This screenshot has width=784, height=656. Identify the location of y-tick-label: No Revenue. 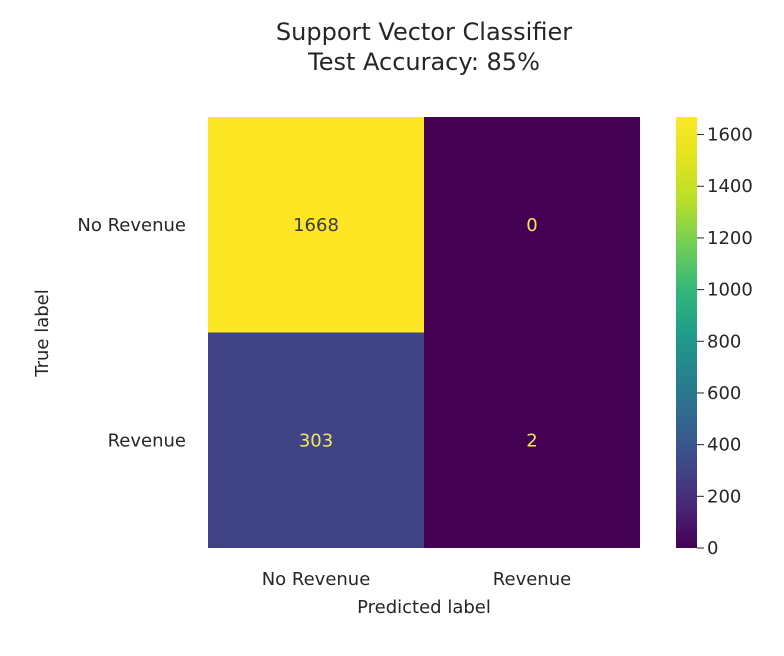
(131, 225).